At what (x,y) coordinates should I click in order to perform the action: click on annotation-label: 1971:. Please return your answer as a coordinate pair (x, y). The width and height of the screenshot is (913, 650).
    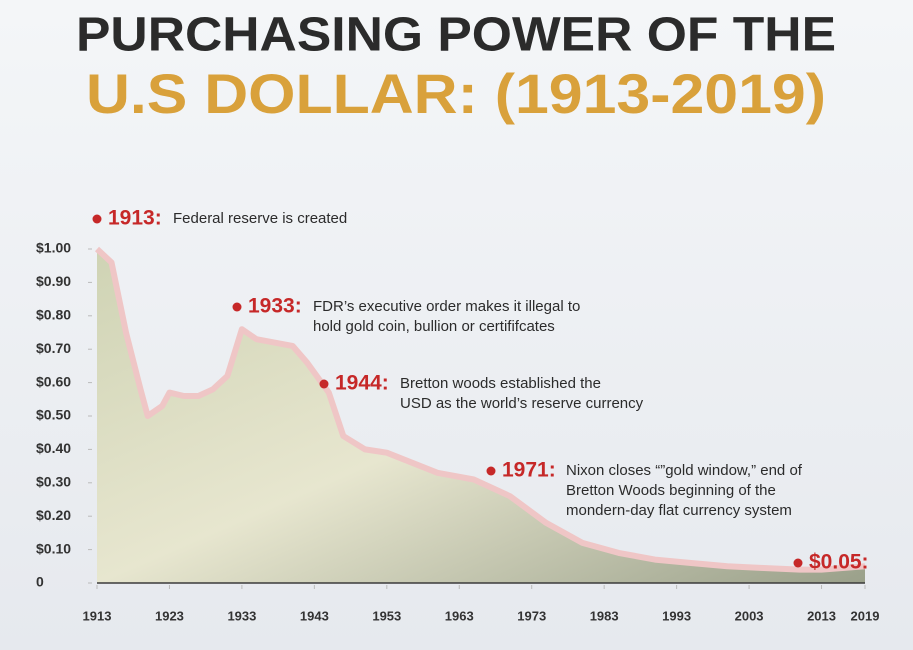
    Looking at the image, I should click on (529, 470).